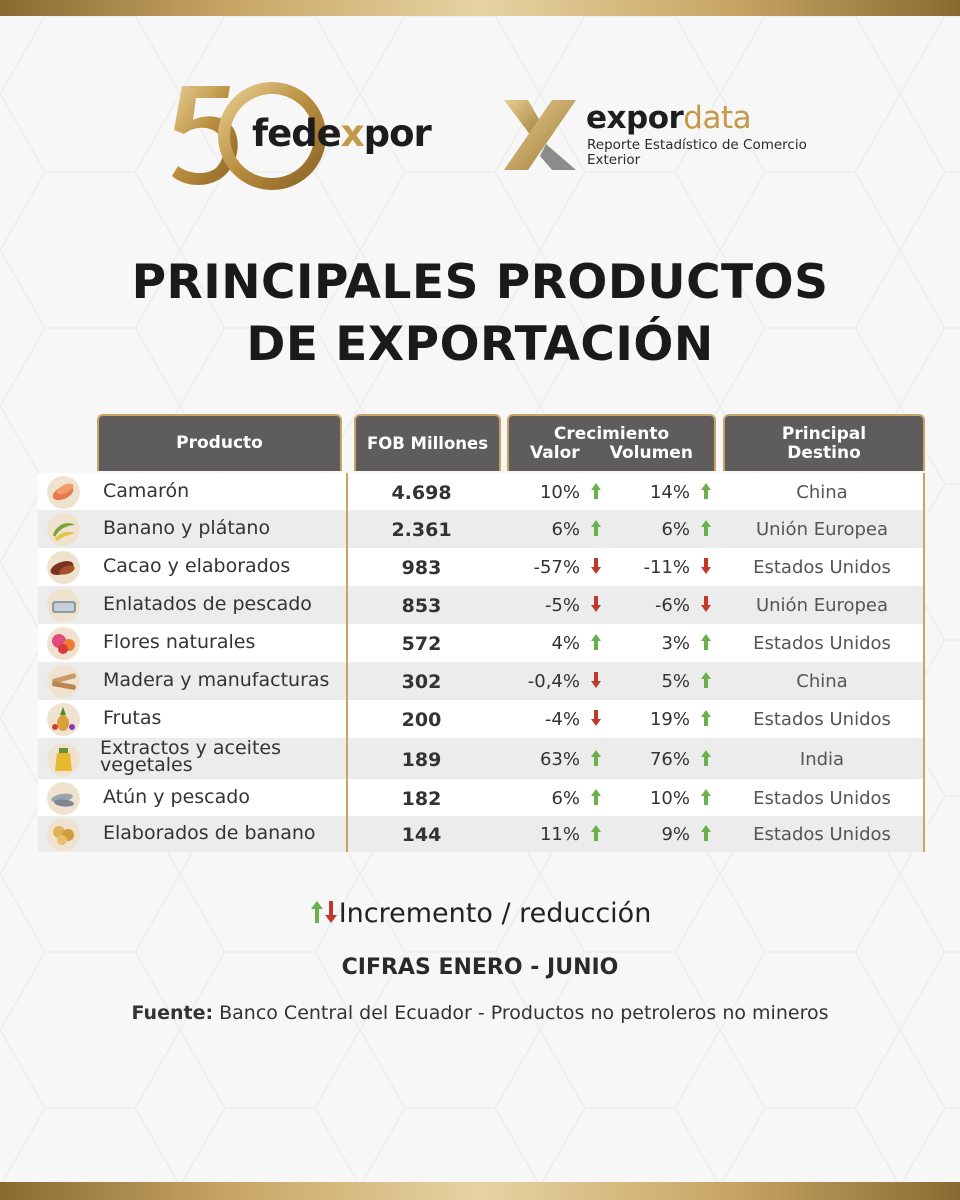  Describe the element at coordinates (132, 718) in the screenshot. I see `product-name: Frutas` at that location.